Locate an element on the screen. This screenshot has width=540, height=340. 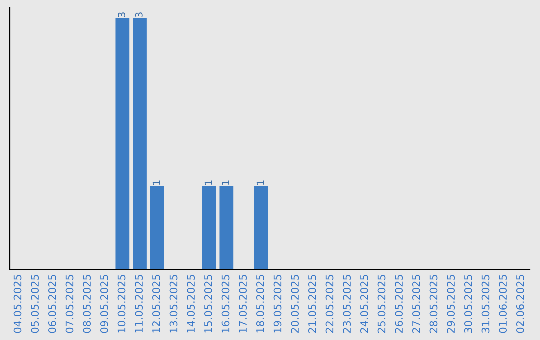
x-tick-label: 19.05.2025 is located at coordinates (278, 304).